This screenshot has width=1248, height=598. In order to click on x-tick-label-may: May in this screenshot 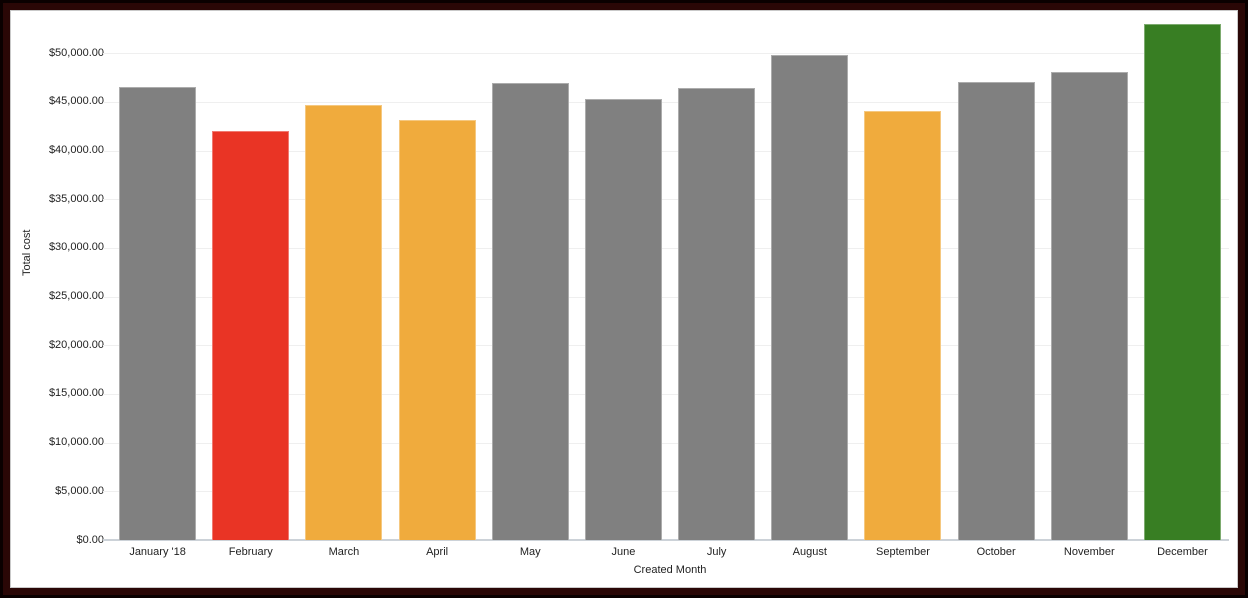, I will do `click(530, 552)`.